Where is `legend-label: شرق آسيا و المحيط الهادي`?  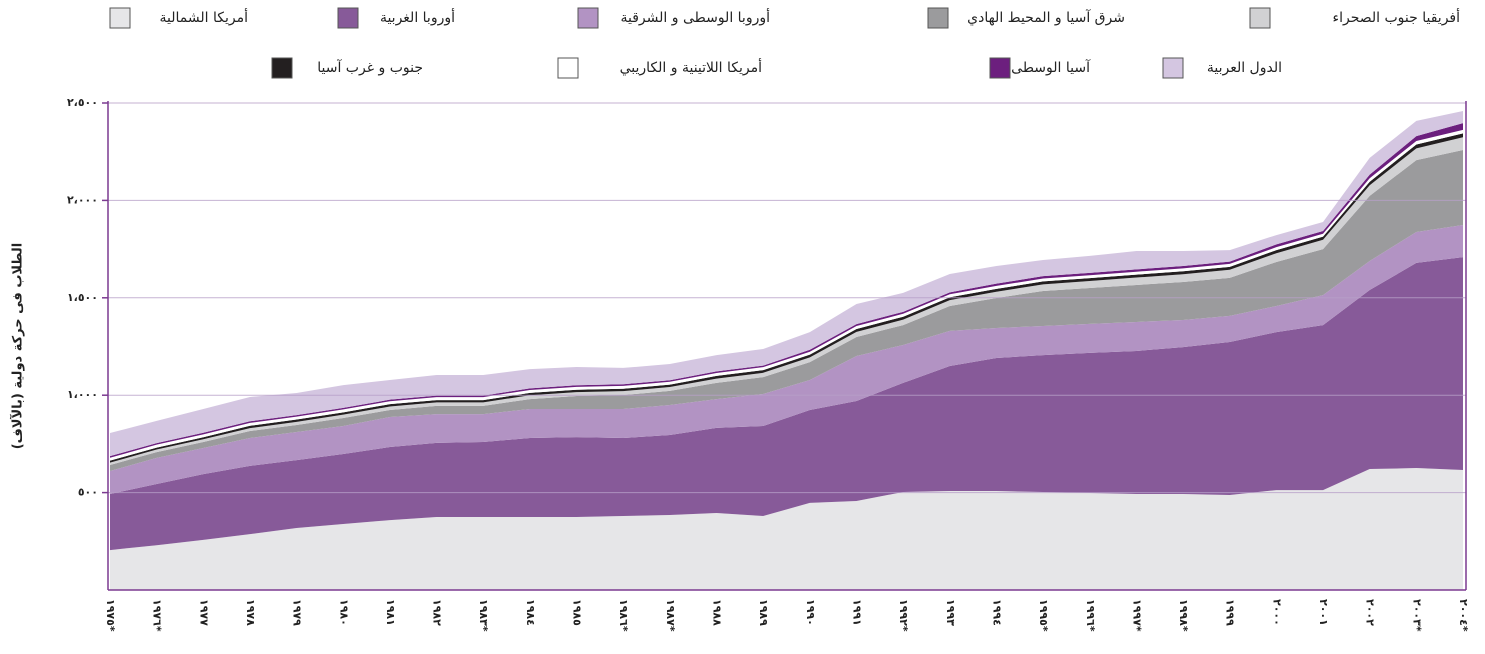
legend-label: شرق آسيا و المحيط الهادي is located at coordinates (1046, 17).